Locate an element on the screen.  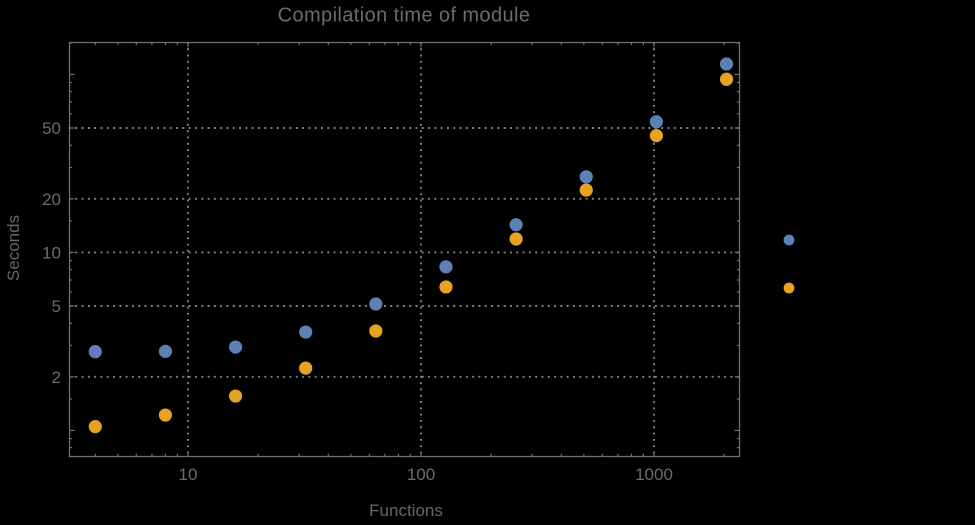
y-tick-label-5: 5 is located at coordinates (56, 306).